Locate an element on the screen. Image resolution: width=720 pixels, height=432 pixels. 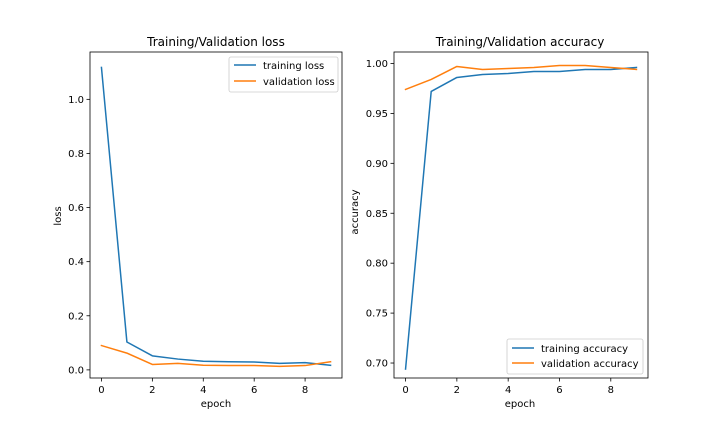
loss-chart-ylabel: loss is located at coordinates (58, 215).